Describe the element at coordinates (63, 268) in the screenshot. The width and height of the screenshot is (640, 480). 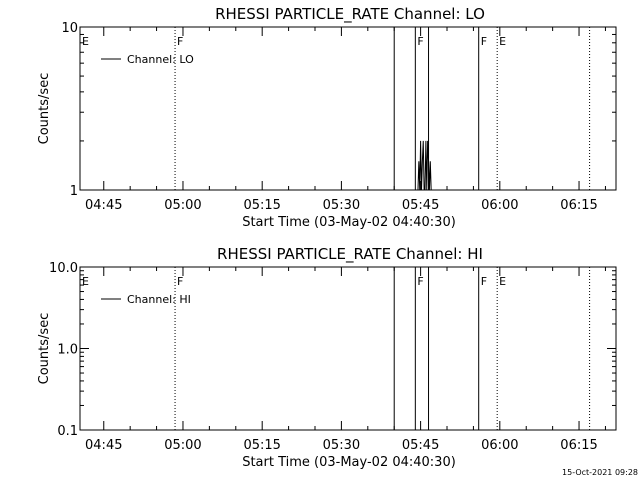
I see `y-tick-label: 10.0` at that location.